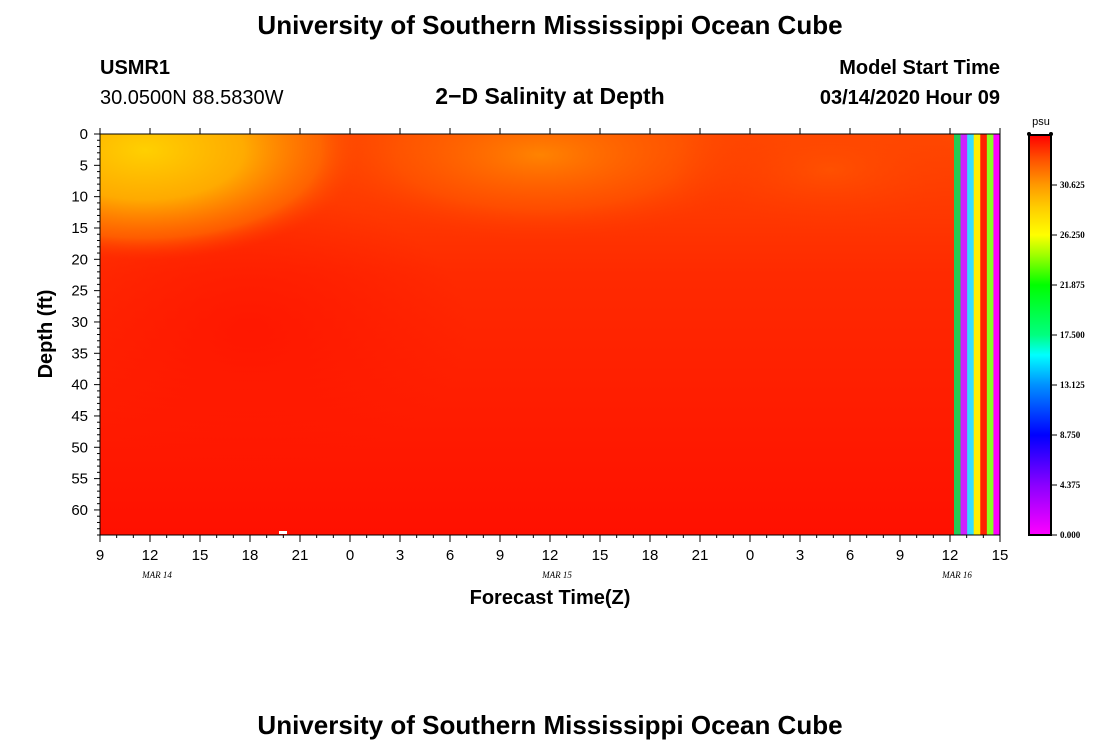  I want to click on station-id: USMR1, so click(135, 68).